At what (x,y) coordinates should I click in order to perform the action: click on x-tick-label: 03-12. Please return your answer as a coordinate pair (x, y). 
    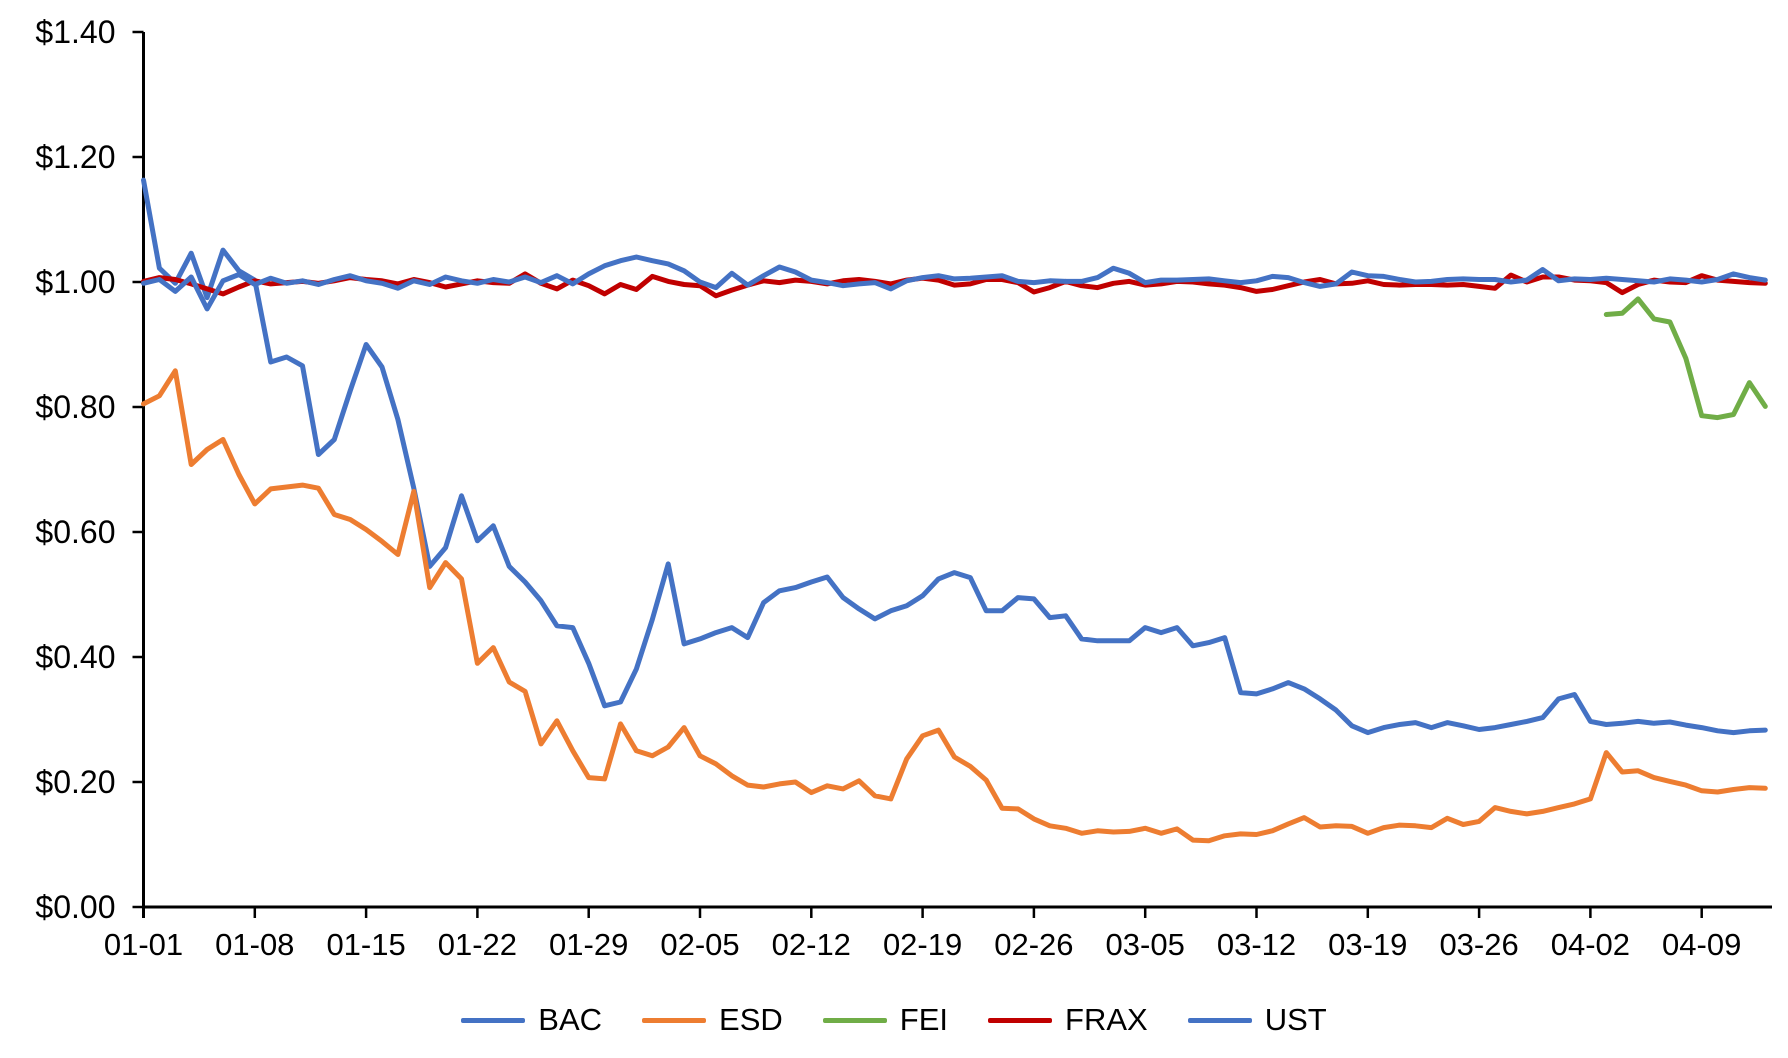
    Looking at the image, I should click on (1256, 944).